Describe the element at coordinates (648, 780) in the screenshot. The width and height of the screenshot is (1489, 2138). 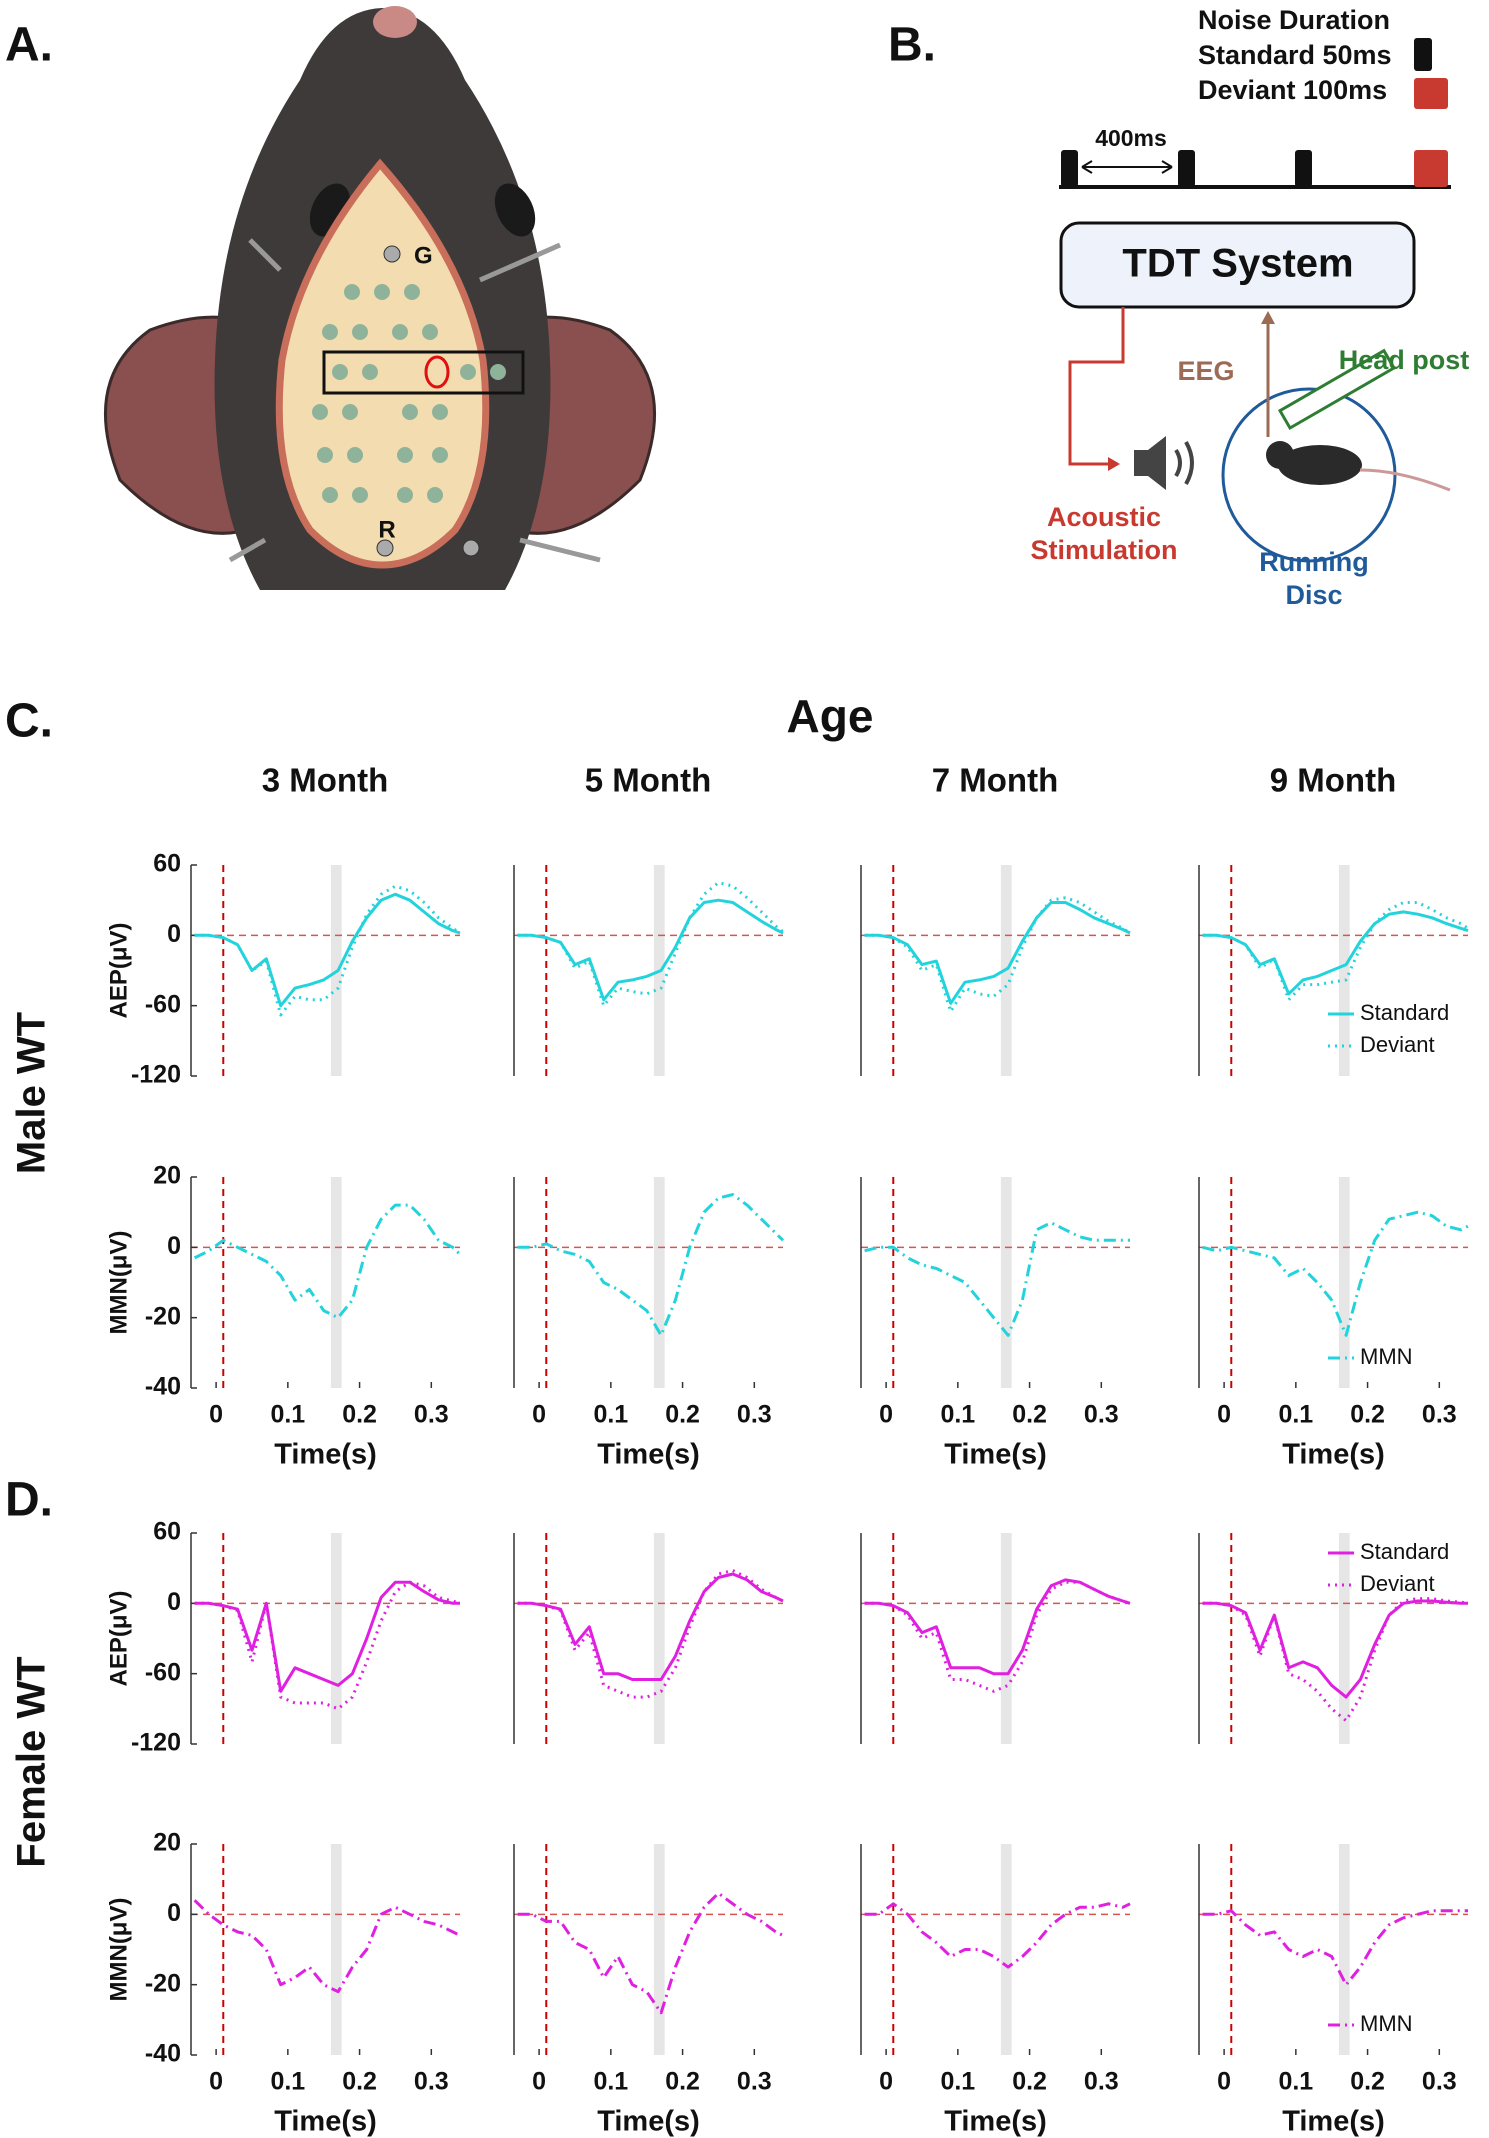
I see `column-title: 5 Month` at that location.